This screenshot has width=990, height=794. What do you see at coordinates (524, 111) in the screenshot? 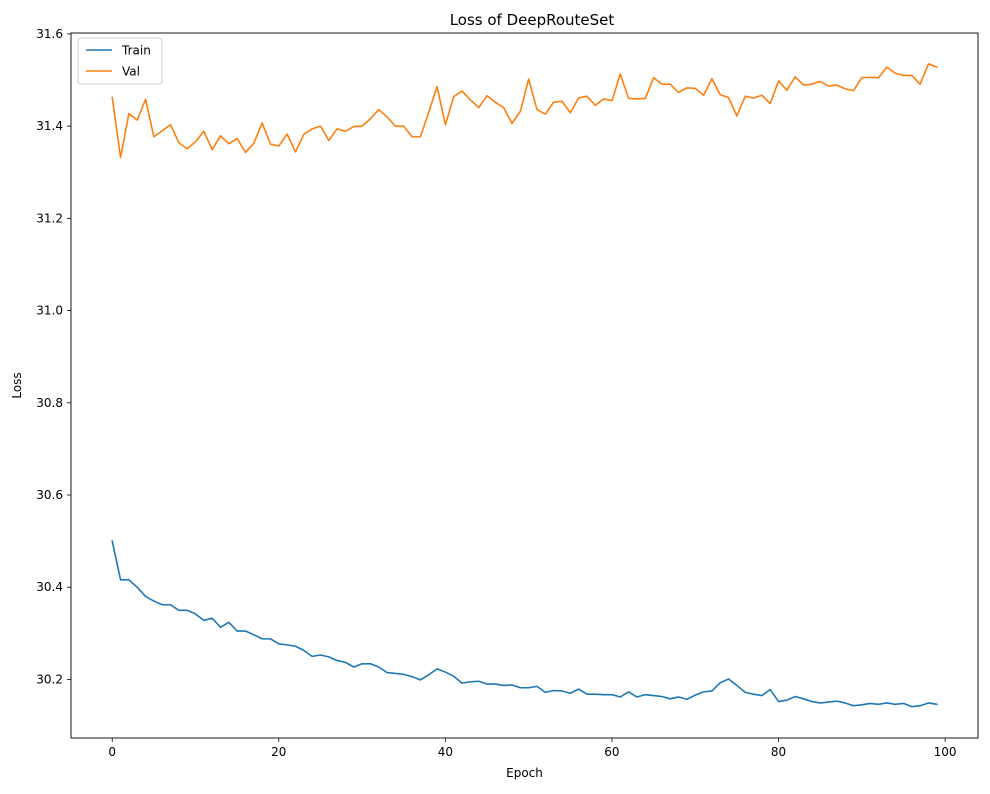
I see `series-line-val` at bounding box center [524, 111].